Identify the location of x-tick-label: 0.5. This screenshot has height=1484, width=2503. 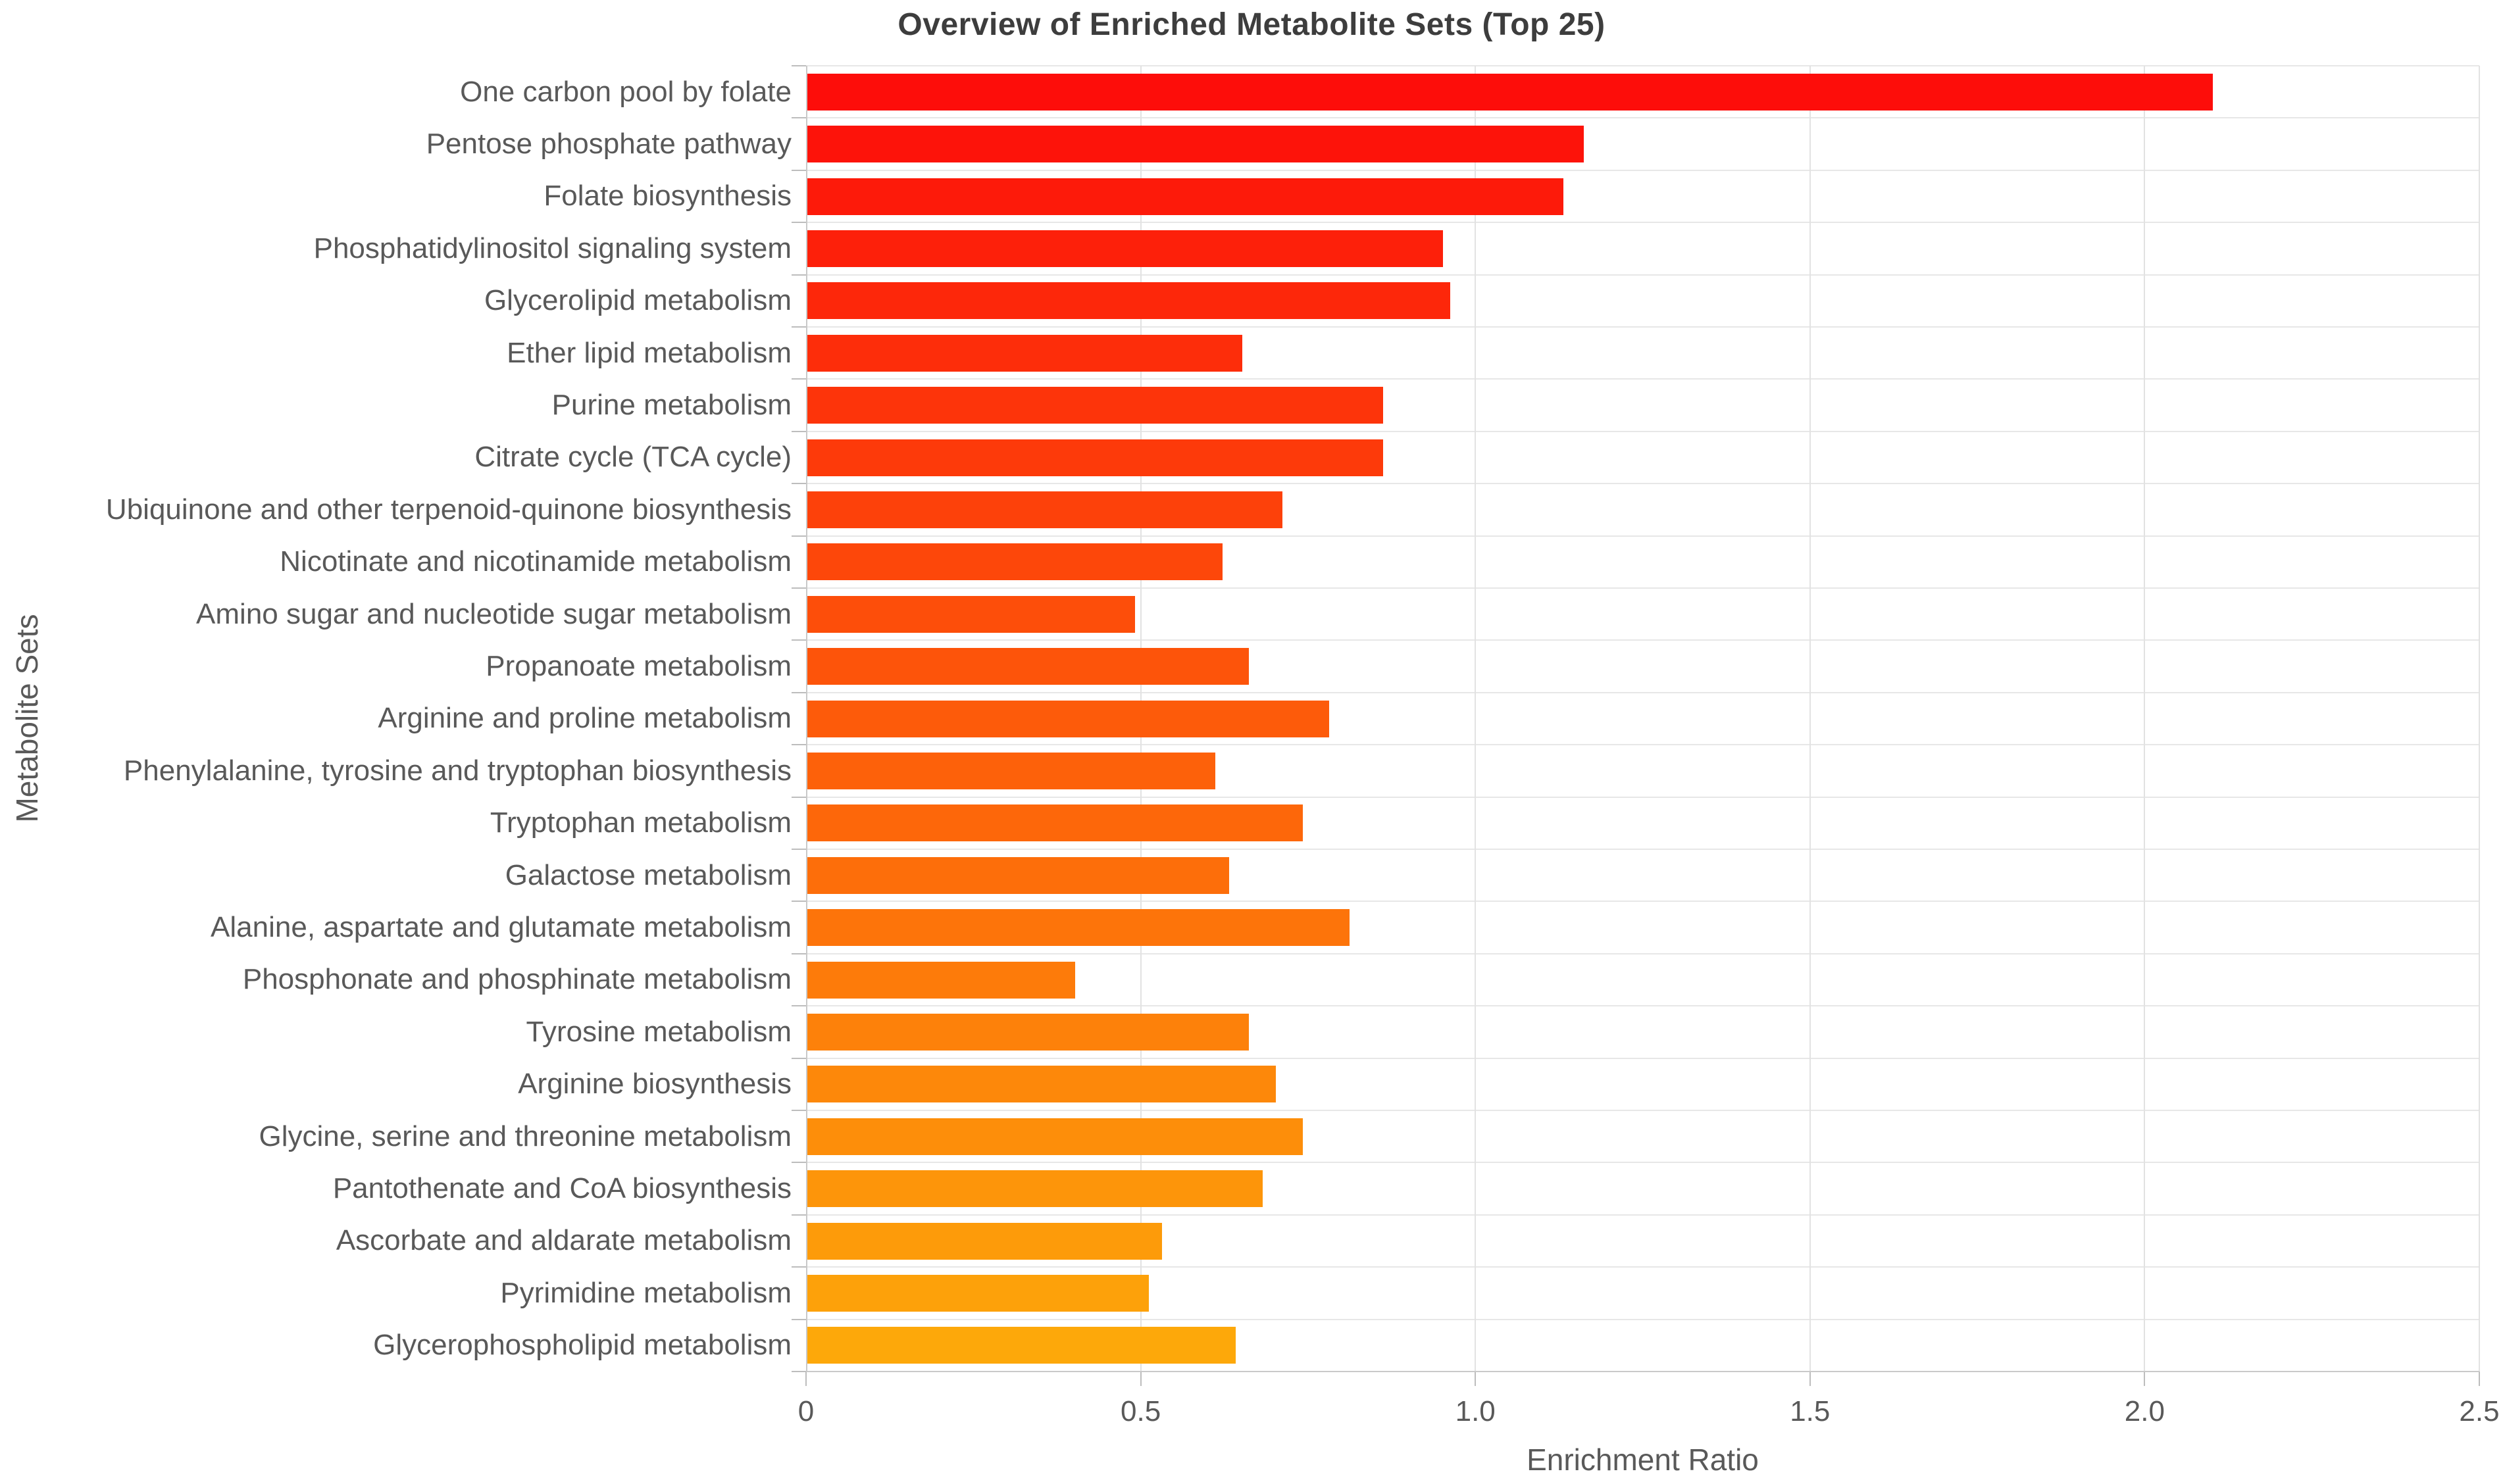
(1141, 1411).